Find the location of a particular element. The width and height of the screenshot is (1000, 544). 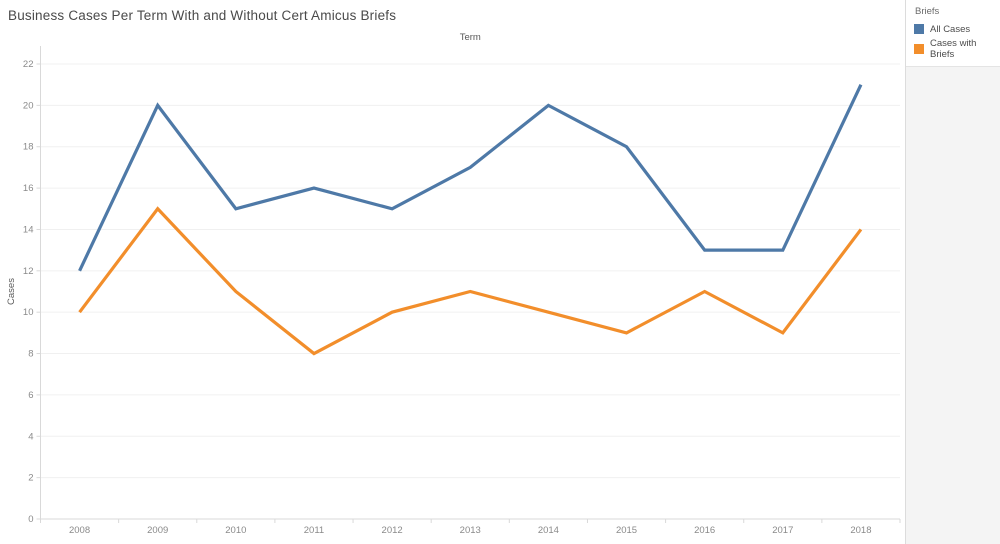

y-tick-label: 6 is located at coordinates (30, 395).